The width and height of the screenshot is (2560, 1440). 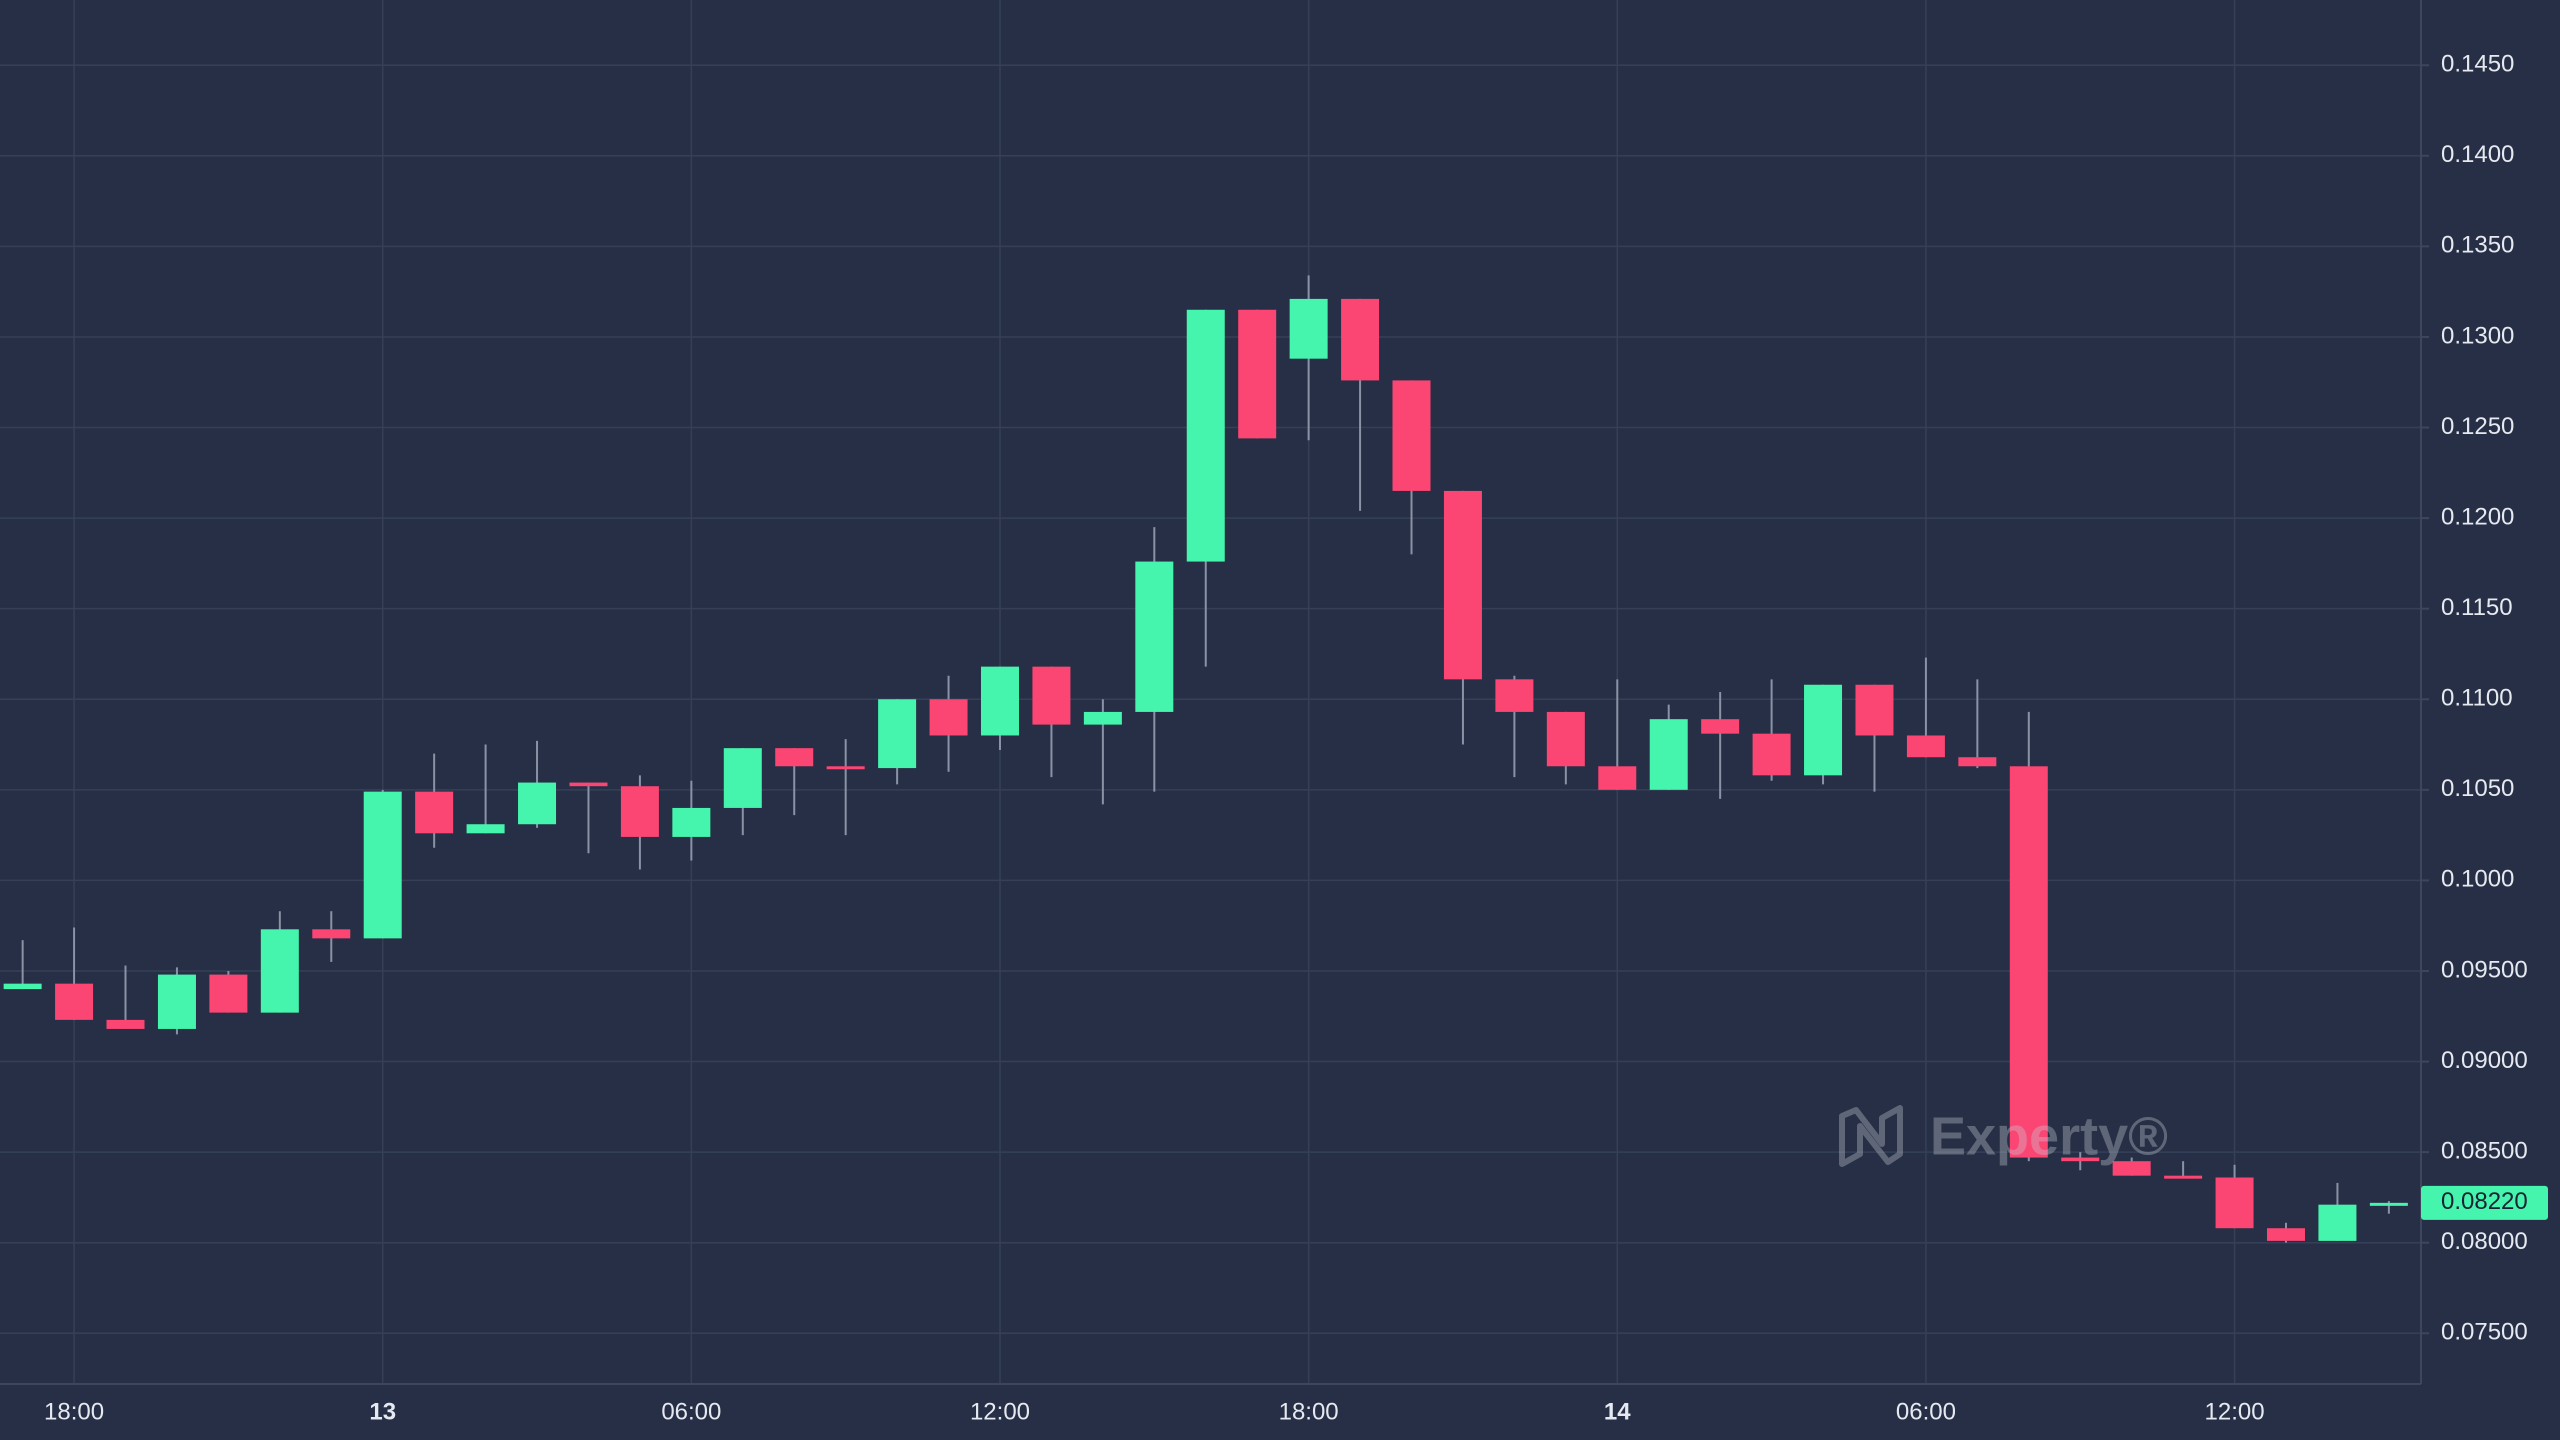 What do you see at coordinates (2477, 788) in the screenshot?
I see `y-tick-label: 0.1050` at bounding box center [2477, 788].